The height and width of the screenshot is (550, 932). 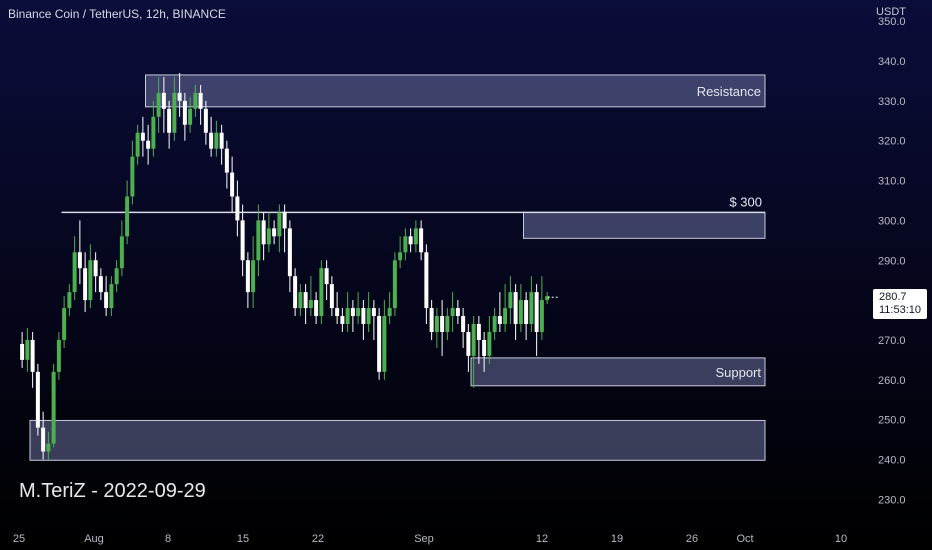 What do you see at coordinates (243, 539) in the screenshot?
I see `time-tick: 15` at bounding box center [243, 539].